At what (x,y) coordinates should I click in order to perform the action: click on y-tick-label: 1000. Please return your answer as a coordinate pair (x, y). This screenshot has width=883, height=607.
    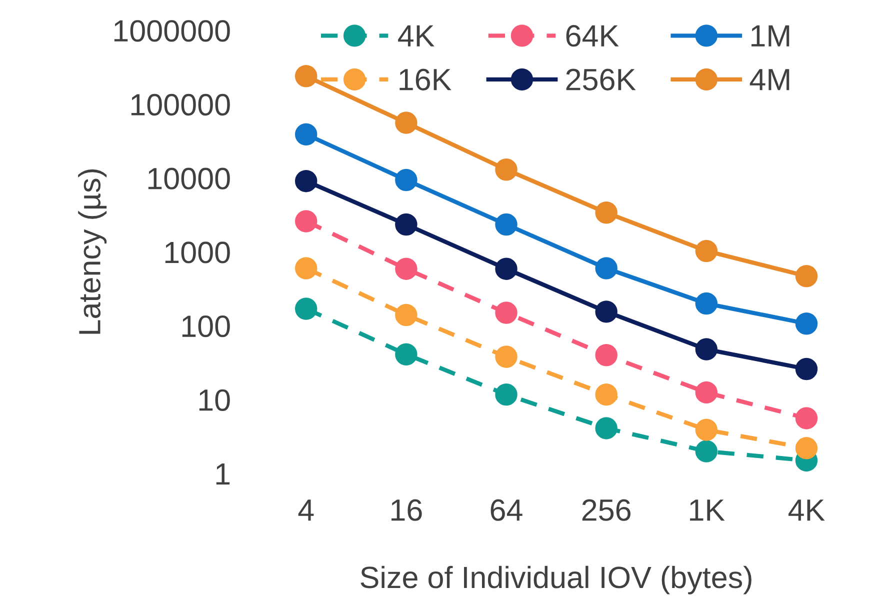
    Looking at the image, I should click on (197, 253).